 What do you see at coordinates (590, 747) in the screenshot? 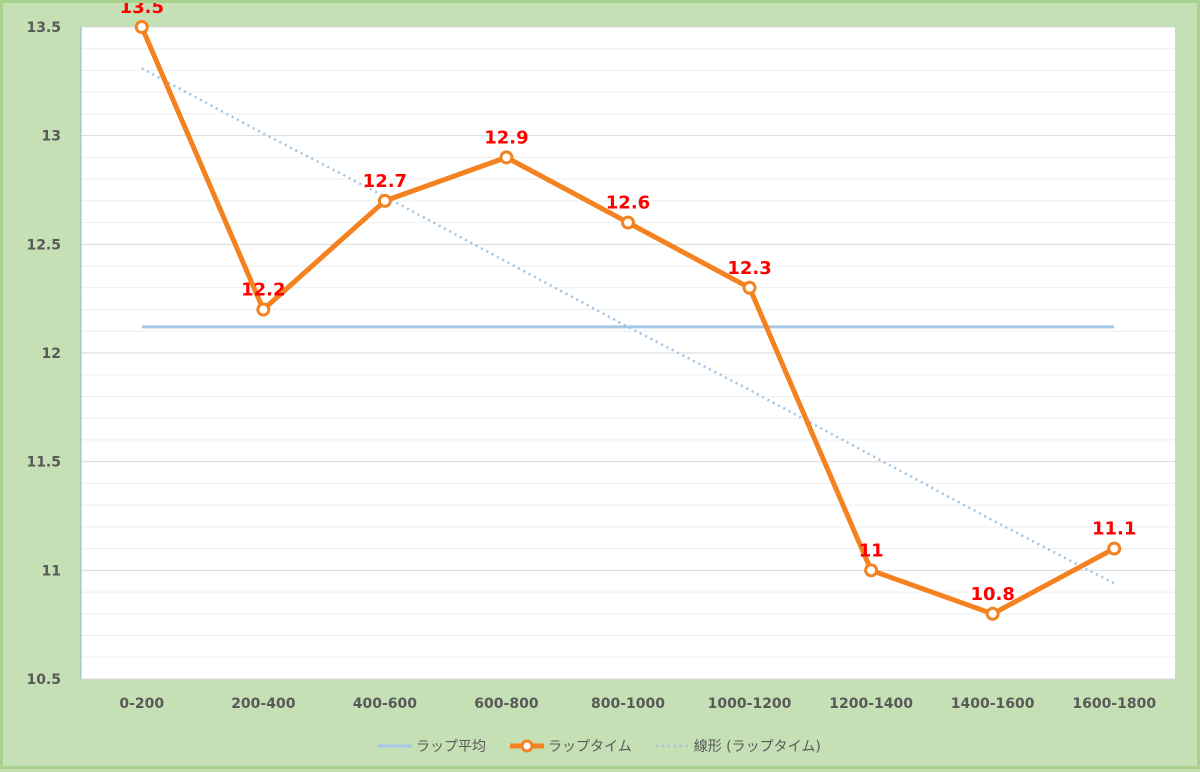
I see `legend-label: ラップタイム` at bounding box center [590, 747].